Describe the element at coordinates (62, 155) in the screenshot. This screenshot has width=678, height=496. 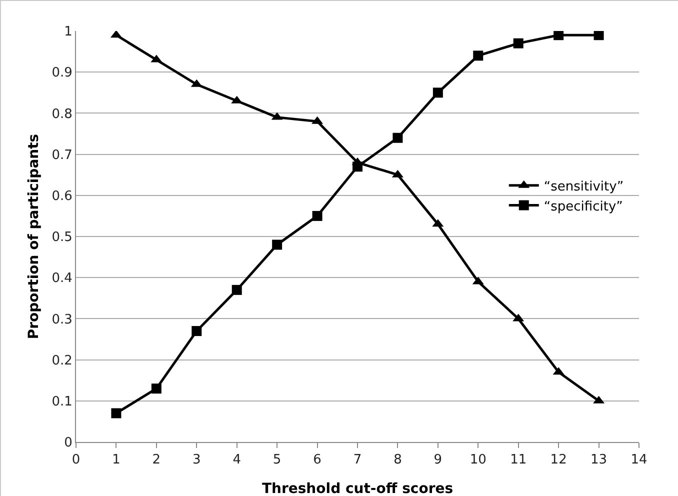
I see `y-tick-label: 0.7` at that location.